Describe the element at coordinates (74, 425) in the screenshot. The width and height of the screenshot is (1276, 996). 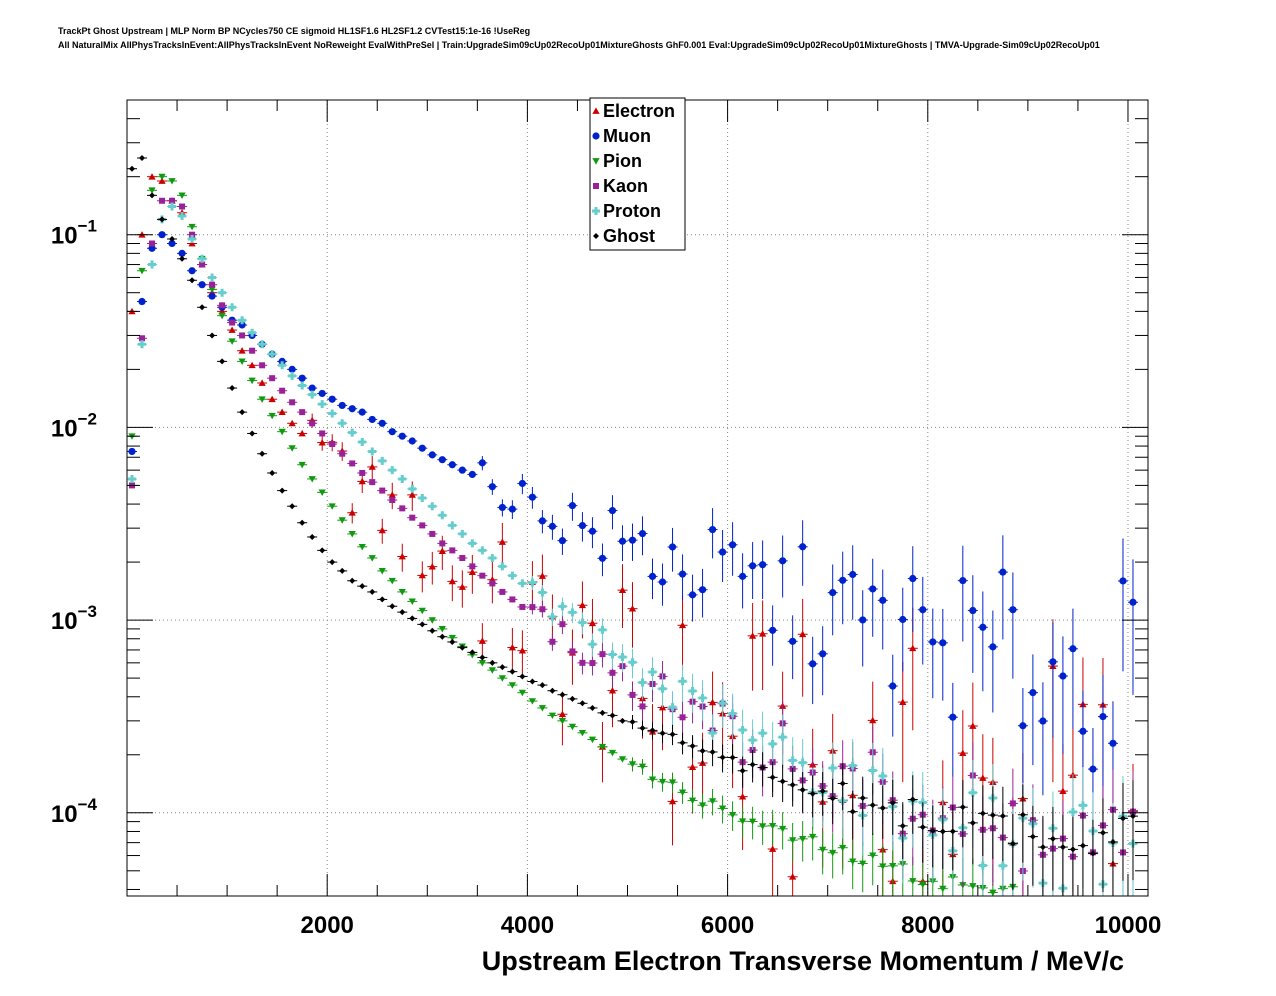
I see `y-tick-label: 10⁻²` at that location.